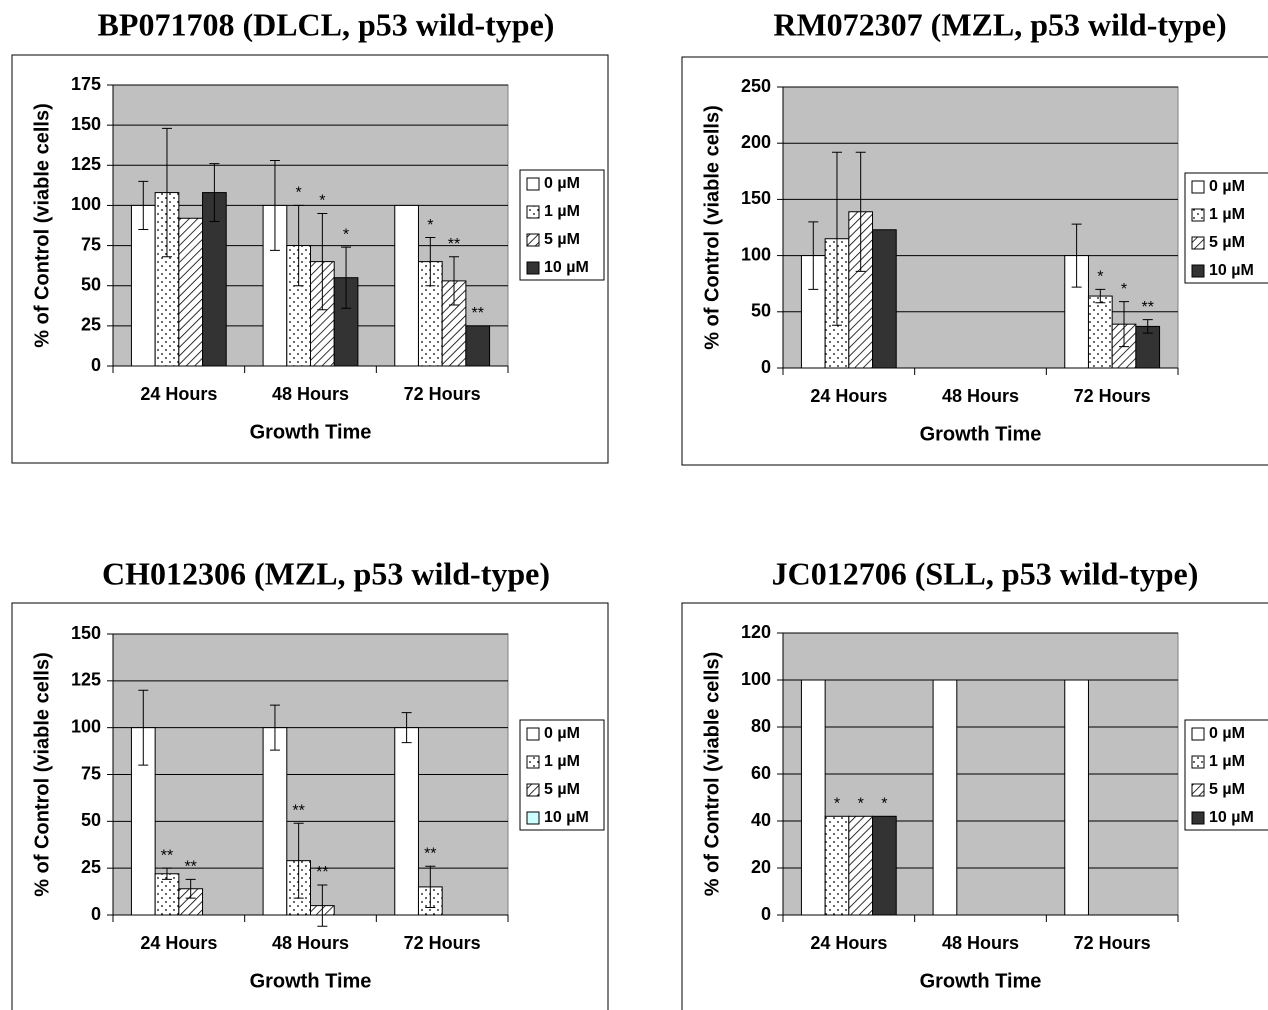 This screenshot has height=1010, width=1268. I want to click on y-tick-label: 200, so click(756, 142).